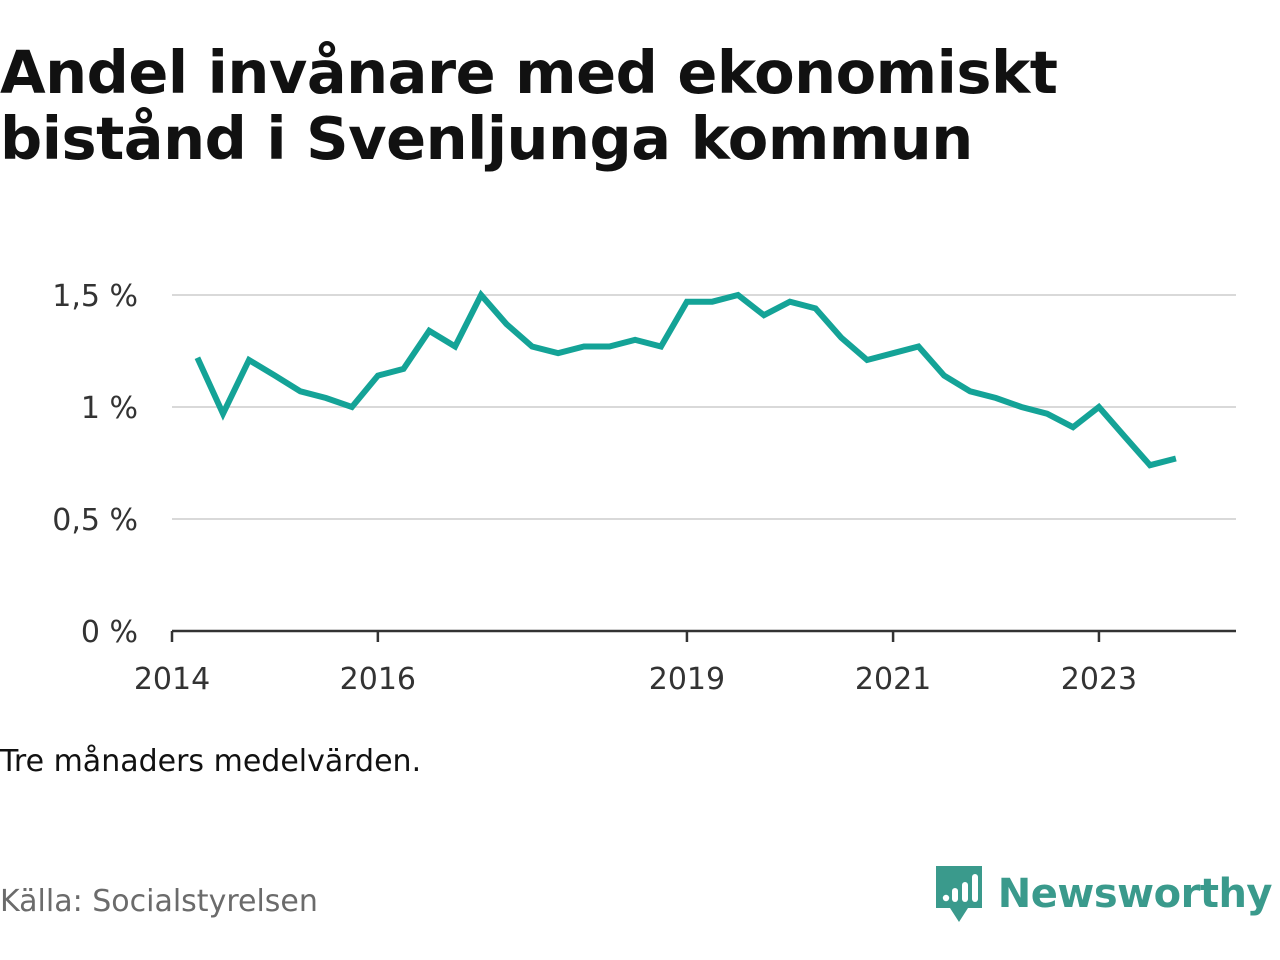 The height and width of the screenshot is (960, 1280). What do you see at coordinates (172, 679) in the screenshot?
I see `x-tick-label: 2014` at bounding box center [172, 679].